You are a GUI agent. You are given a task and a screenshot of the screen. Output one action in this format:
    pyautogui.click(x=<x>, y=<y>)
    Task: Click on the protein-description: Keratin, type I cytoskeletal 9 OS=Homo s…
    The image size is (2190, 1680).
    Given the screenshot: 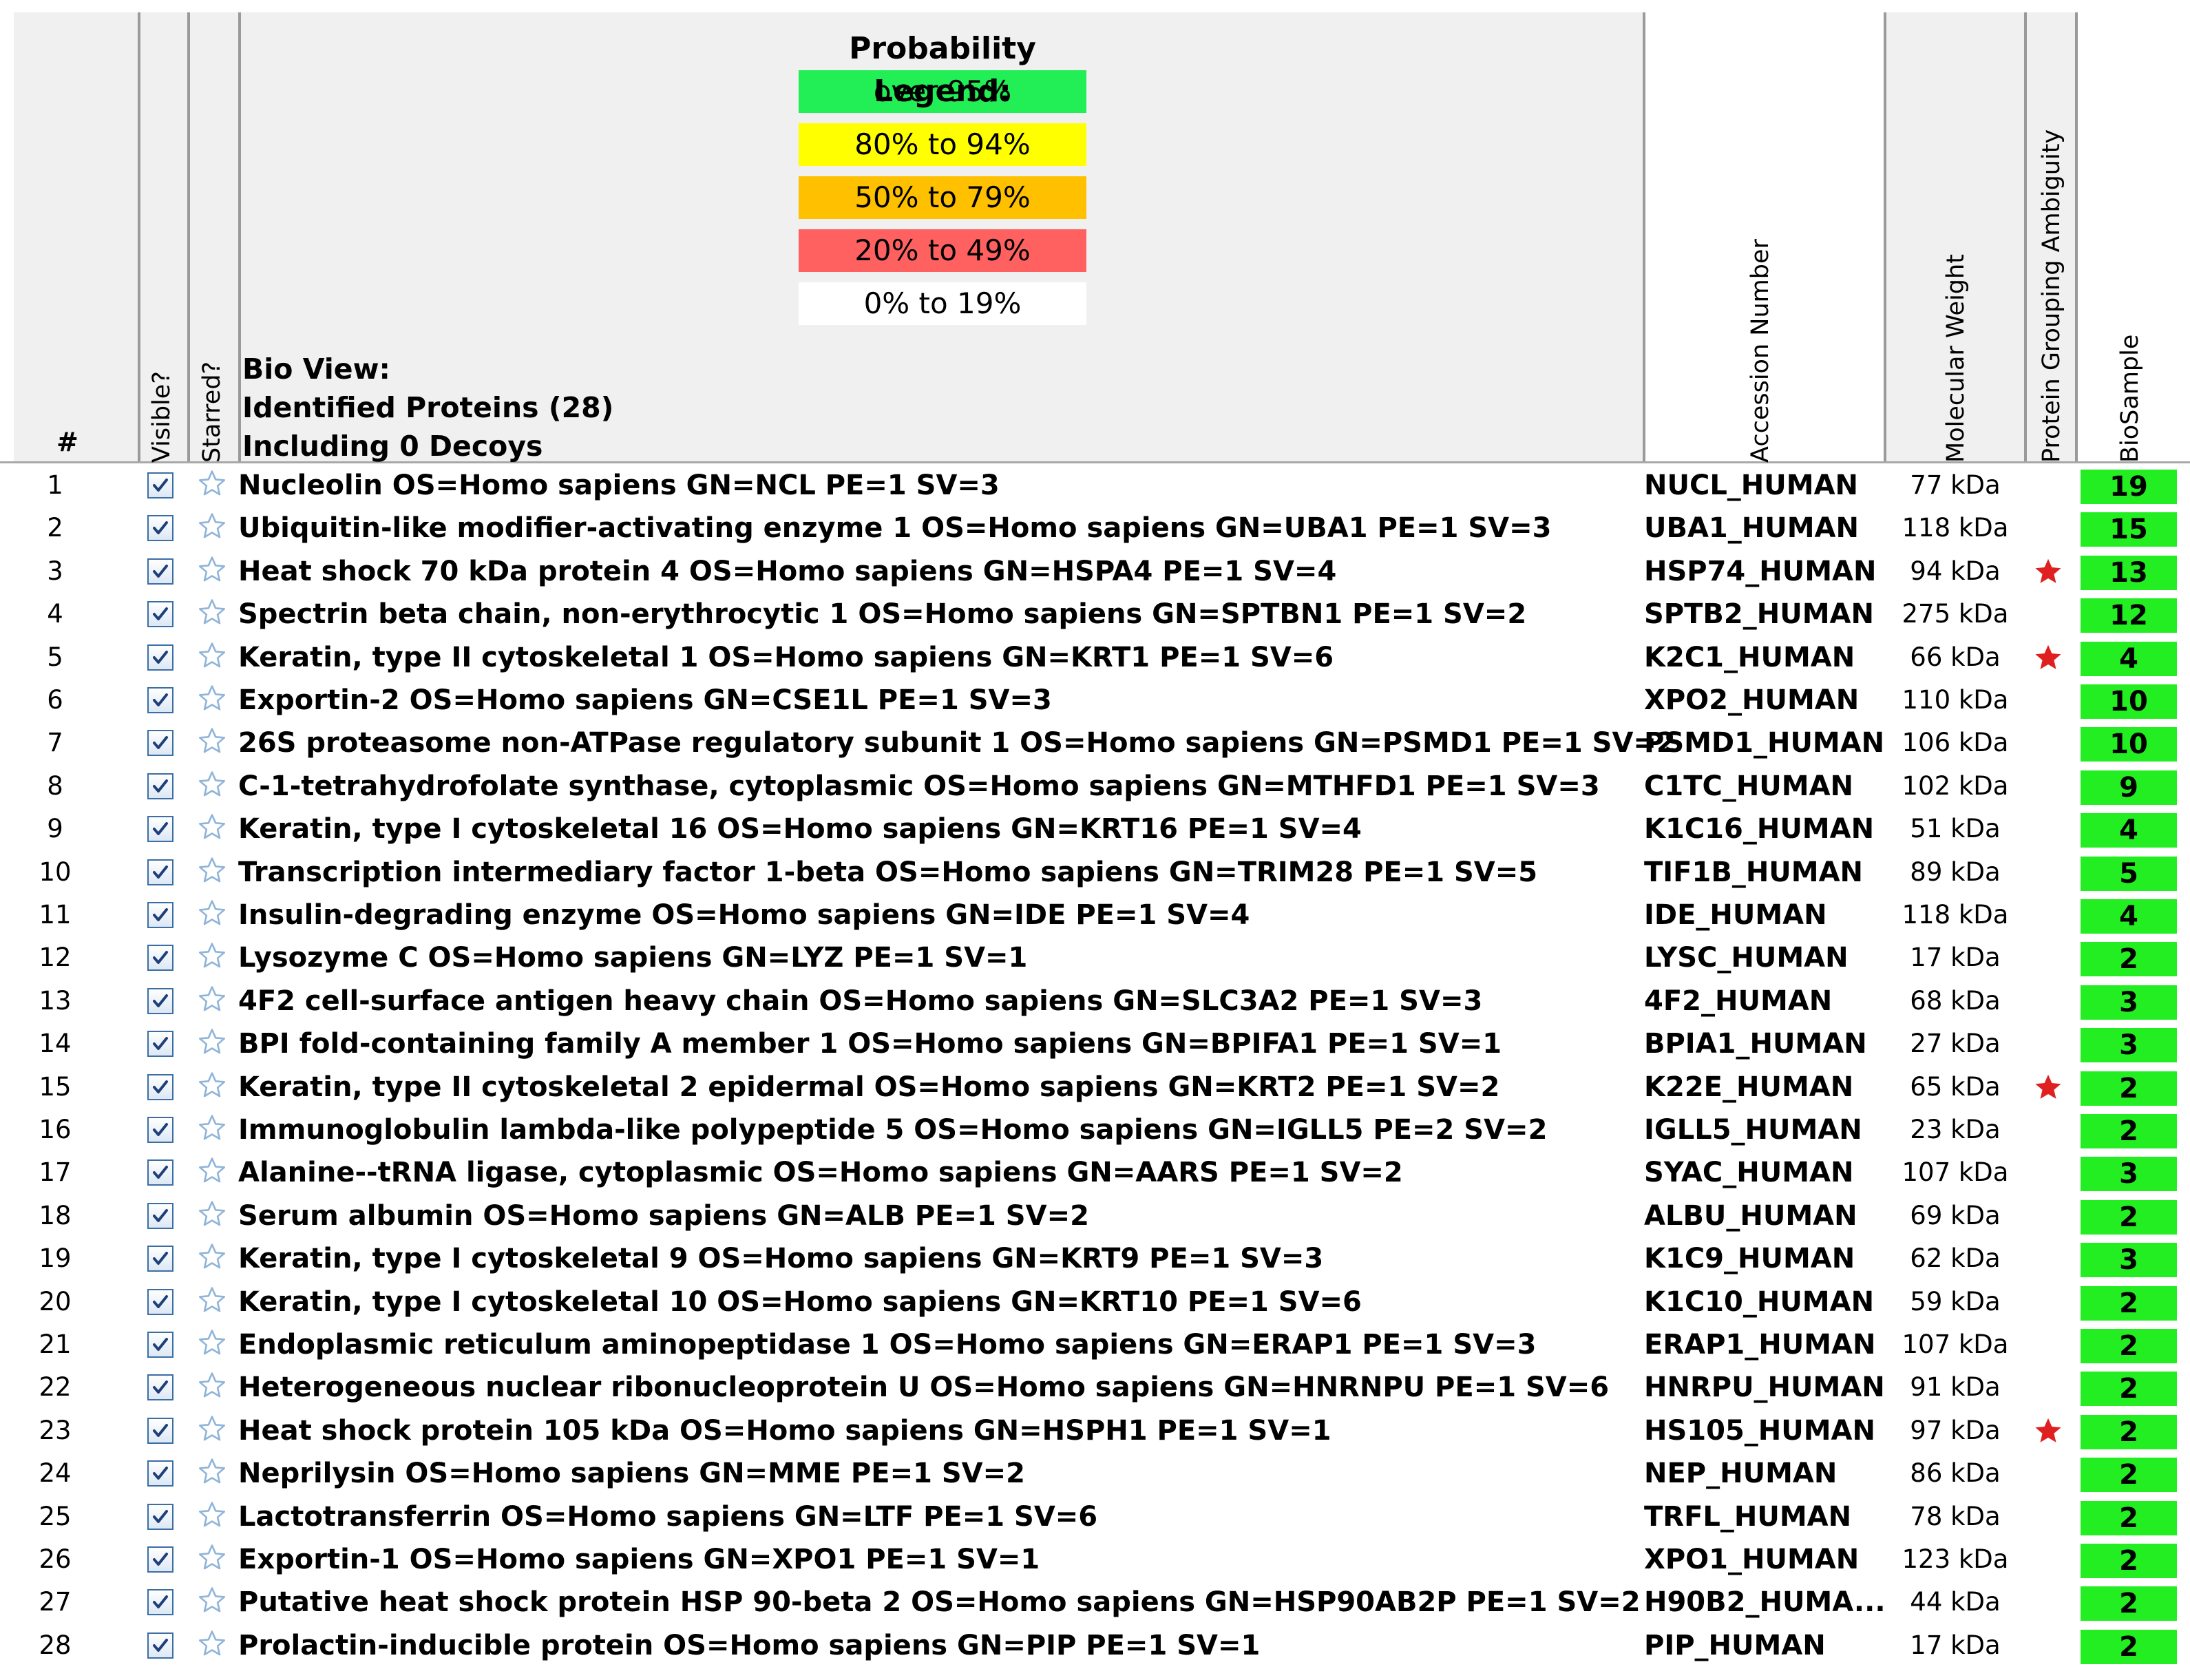 What is the action you would take?
    pyautogui.click(x=781, y=1258)
    